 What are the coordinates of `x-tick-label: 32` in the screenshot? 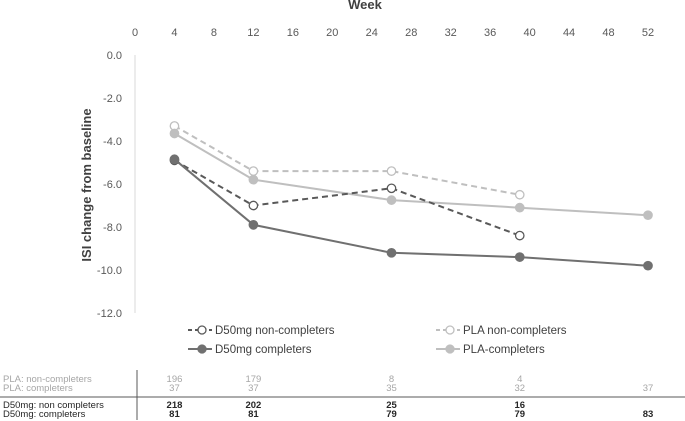 It's located at (451, 33).